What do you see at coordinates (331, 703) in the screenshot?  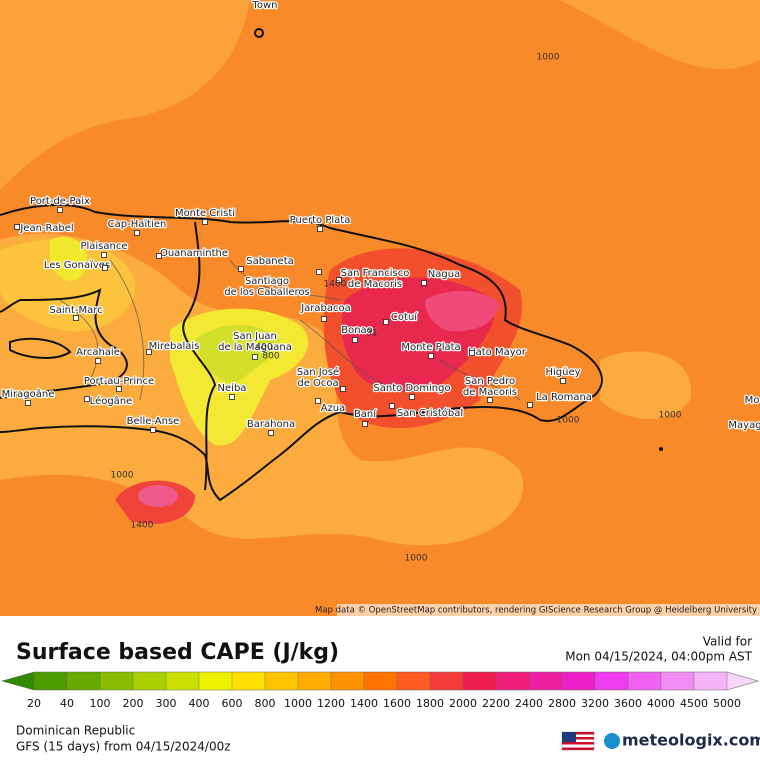 I see `colorbar-label: 1200` at bounding box center [331, 703].